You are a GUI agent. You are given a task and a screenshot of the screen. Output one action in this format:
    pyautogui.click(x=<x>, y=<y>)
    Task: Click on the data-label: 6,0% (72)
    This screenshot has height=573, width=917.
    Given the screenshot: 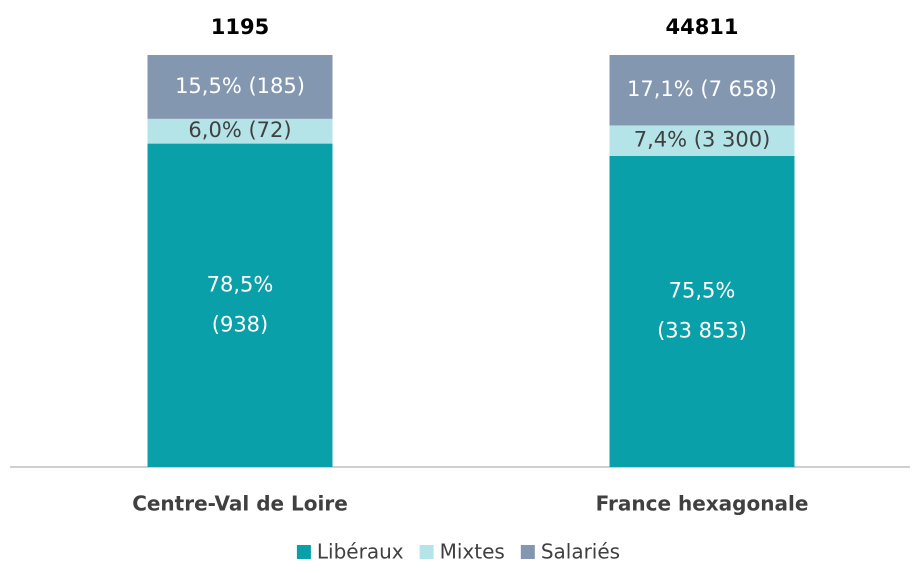 What is the action you would take?
    pyautogui.click(x=239, y=130)
    